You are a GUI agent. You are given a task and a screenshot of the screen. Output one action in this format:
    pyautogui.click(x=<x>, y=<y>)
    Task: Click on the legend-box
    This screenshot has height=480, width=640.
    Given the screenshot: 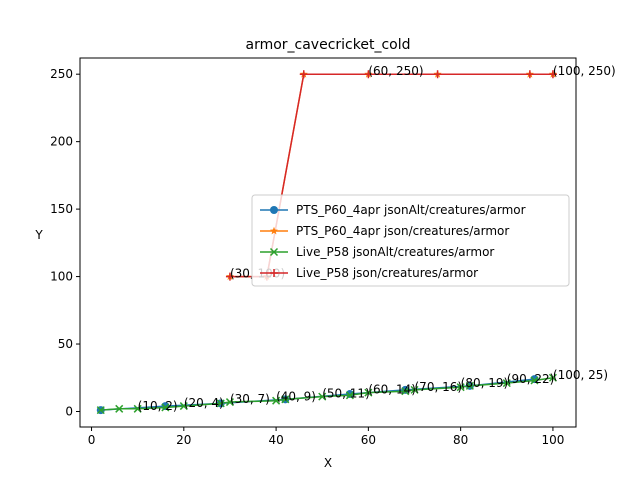 What is the action you would take?
    pyautogui.click(x=410, y=240)
    